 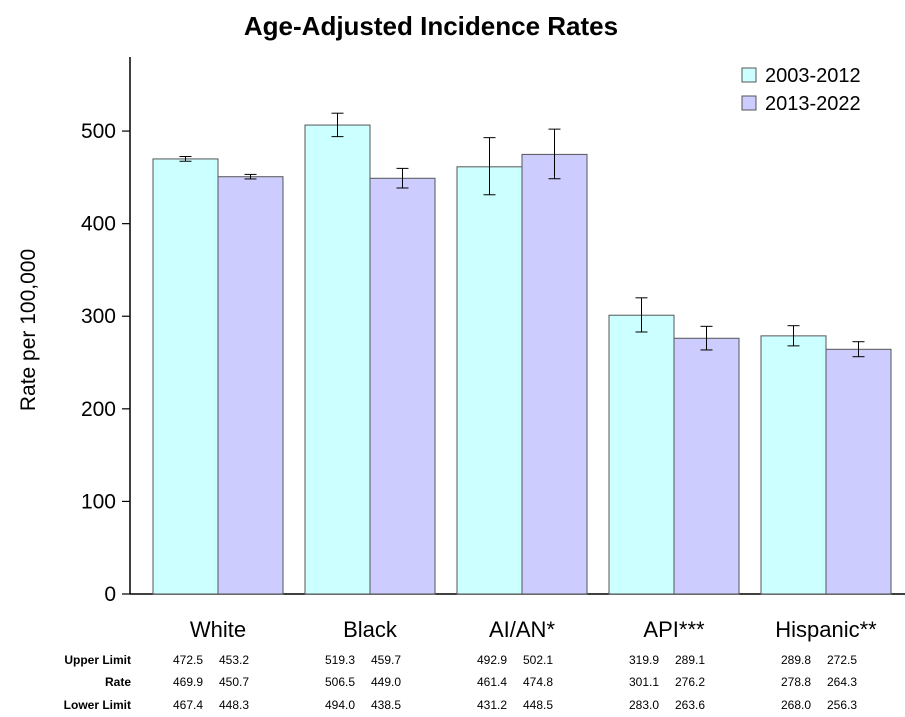 I want to click on y-tick-label: 500, so click(x=98, y=131).